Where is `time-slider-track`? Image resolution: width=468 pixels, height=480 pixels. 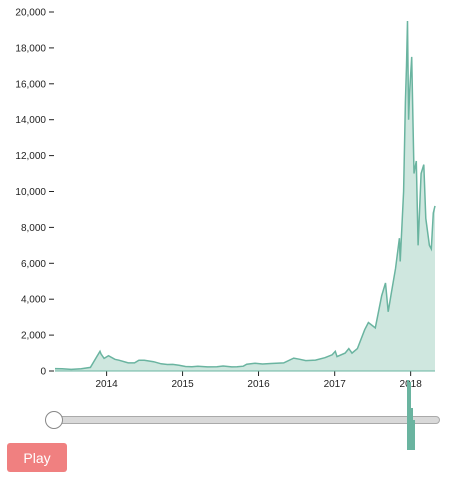
time-slider-track is located at coordinates (244, 420).